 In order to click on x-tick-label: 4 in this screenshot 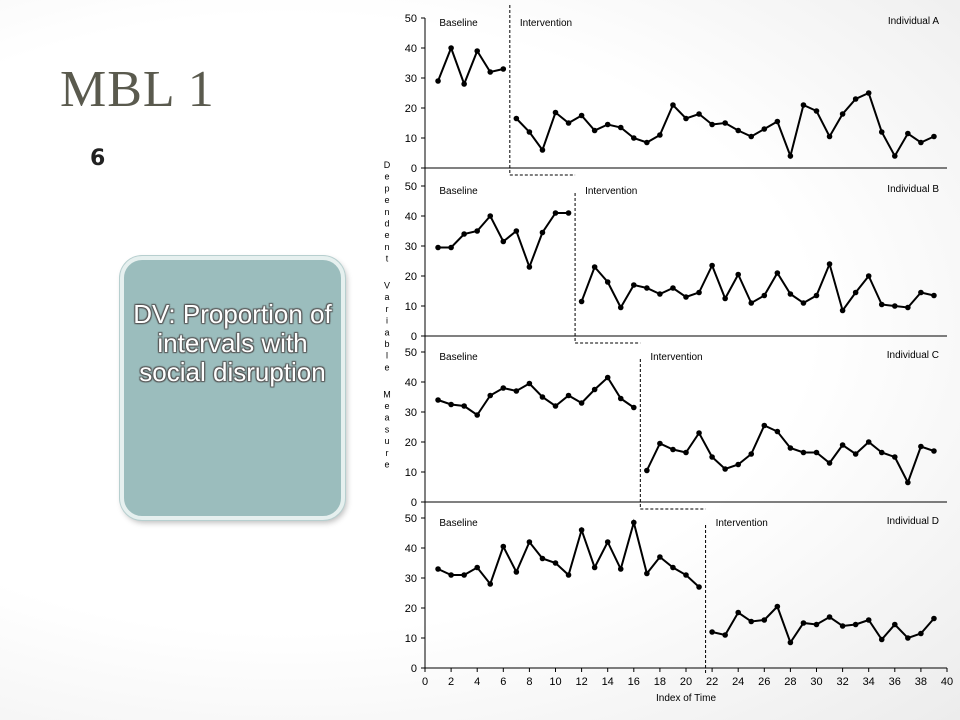, I will do `click(477, 682)`.